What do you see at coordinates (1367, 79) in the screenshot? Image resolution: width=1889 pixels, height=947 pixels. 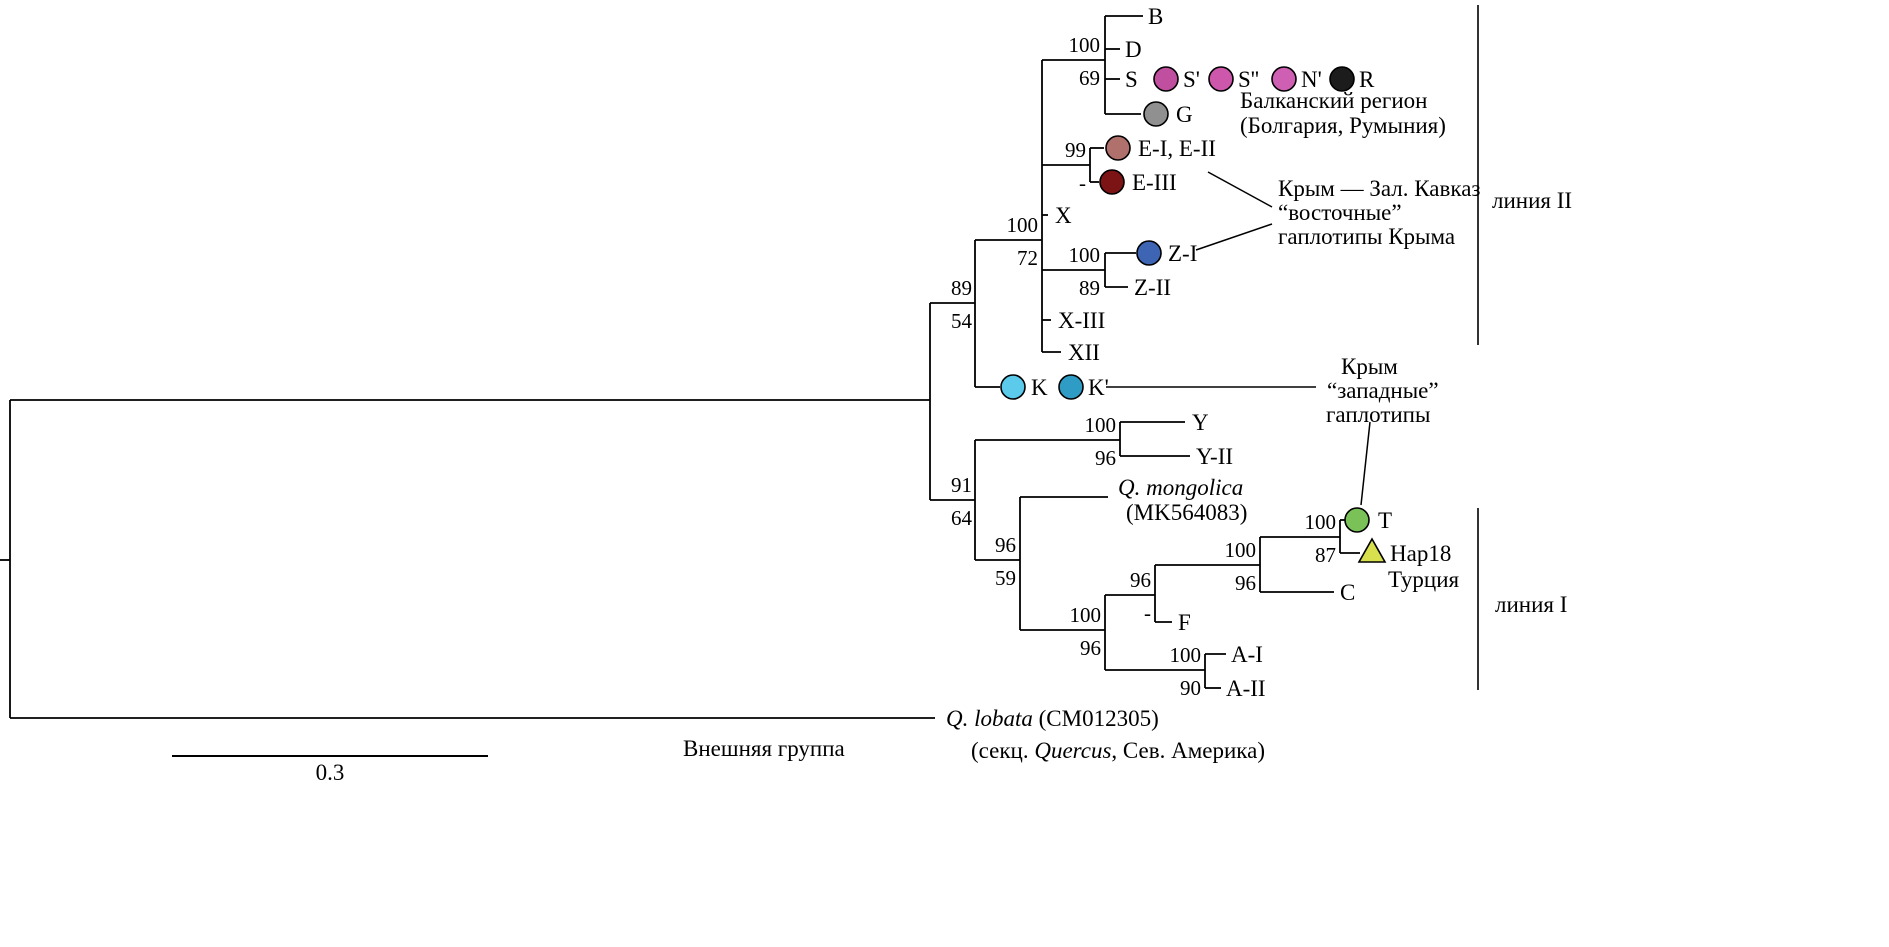 I see `tip-label-R: R` at bounding box center [1367, 79].